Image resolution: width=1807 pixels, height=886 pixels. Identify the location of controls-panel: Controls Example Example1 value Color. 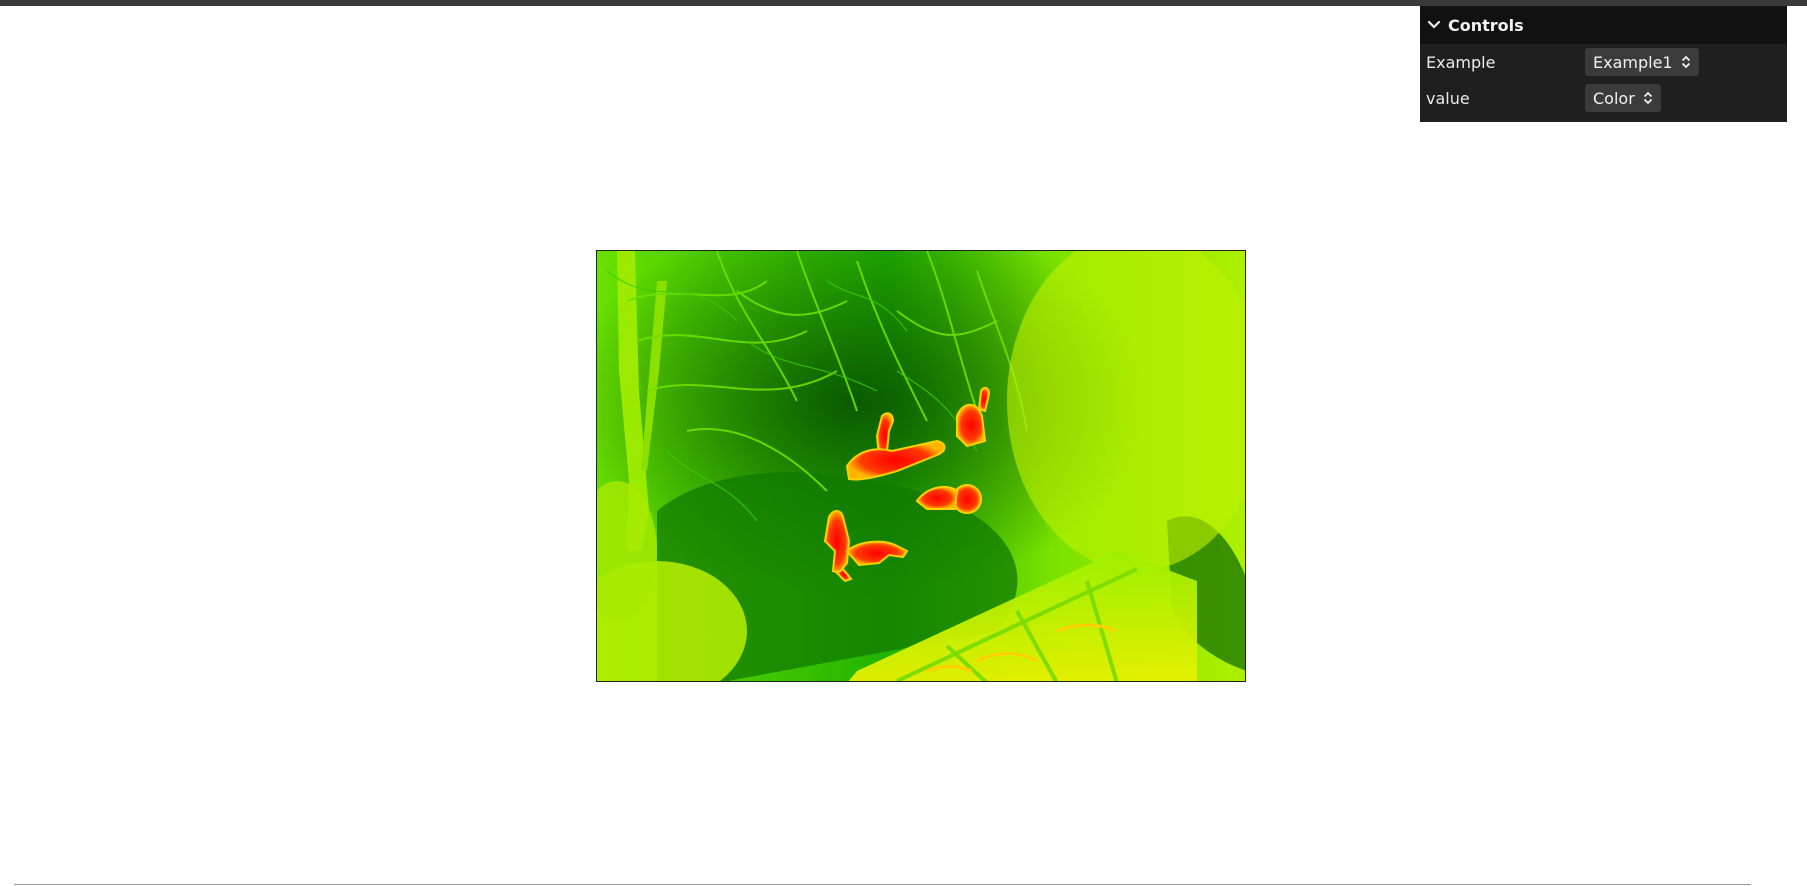
(1603, 64).